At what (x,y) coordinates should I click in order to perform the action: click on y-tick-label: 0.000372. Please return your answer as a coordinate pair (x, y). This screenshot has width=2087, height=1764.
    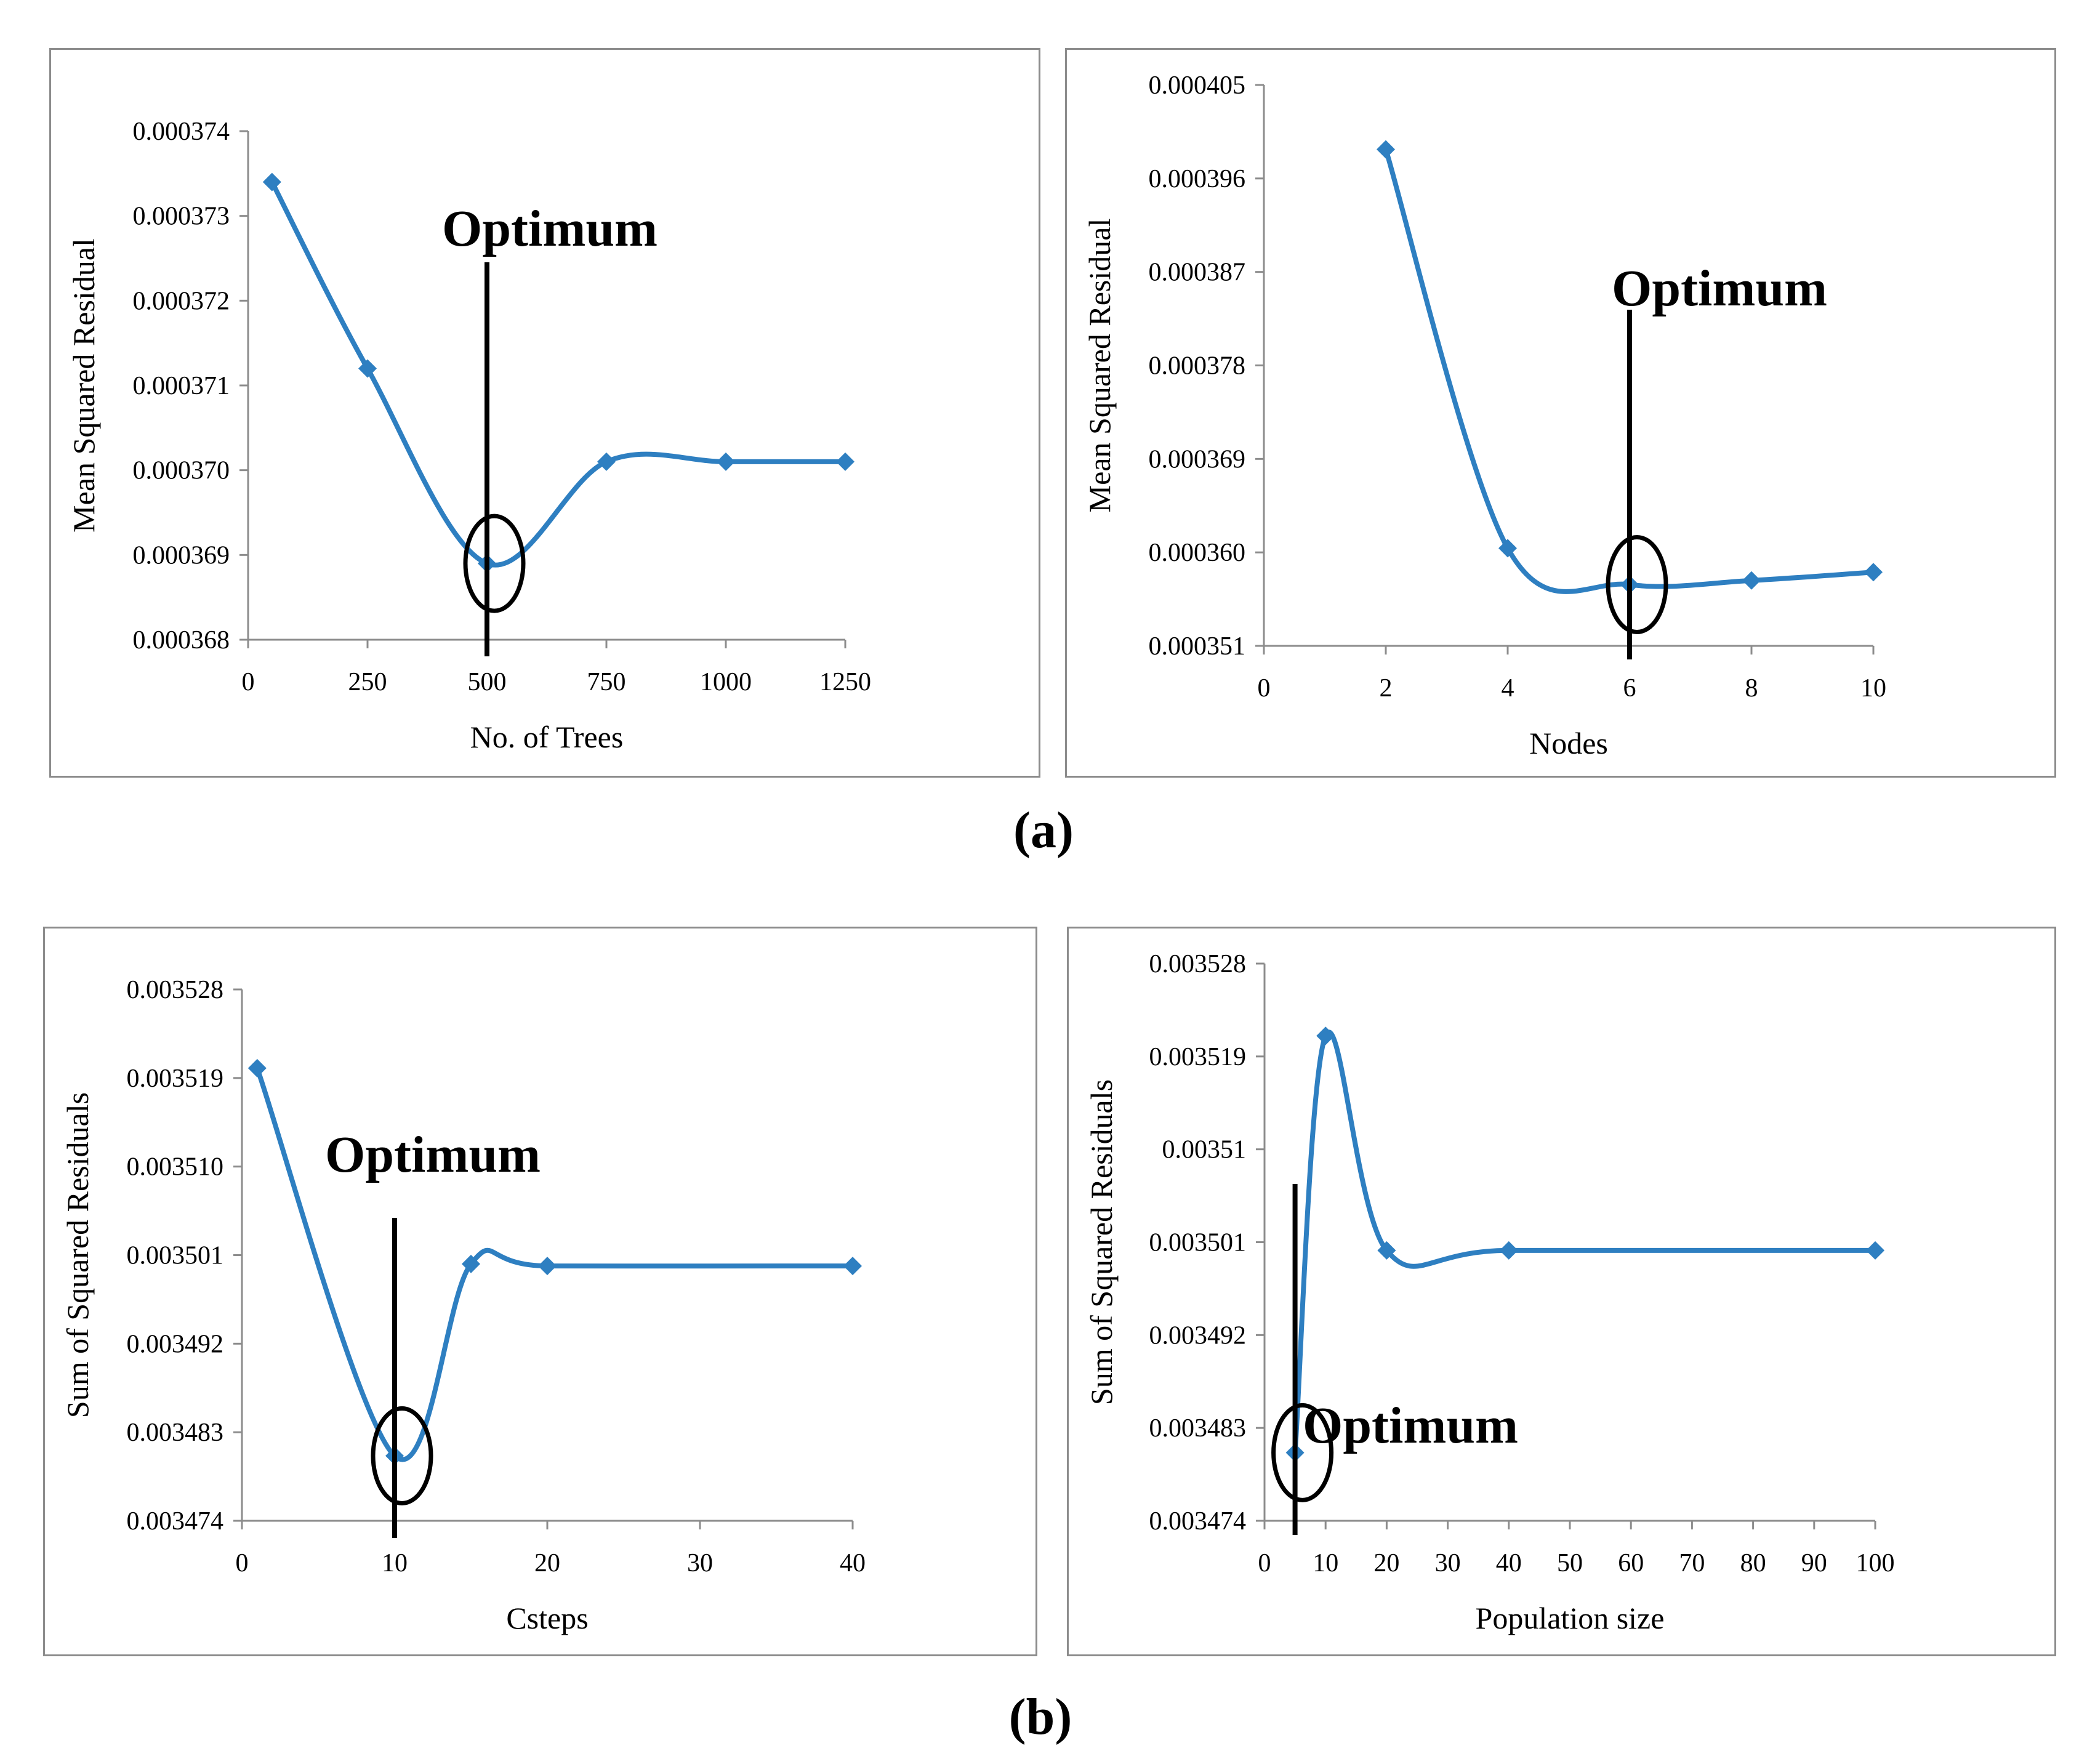
    Looking at the image, I should click on (182, 301).